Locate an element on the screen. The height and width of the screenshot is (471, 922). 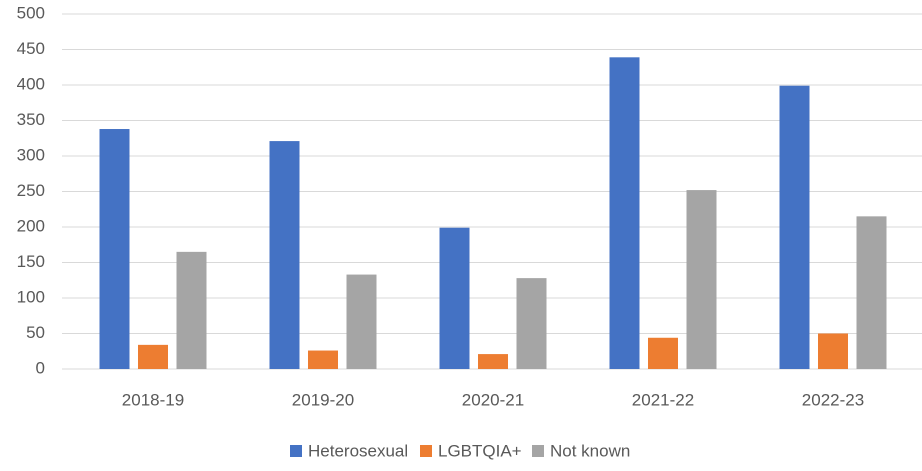
y-tick-label: 100 is located at coordinates (31, 296).